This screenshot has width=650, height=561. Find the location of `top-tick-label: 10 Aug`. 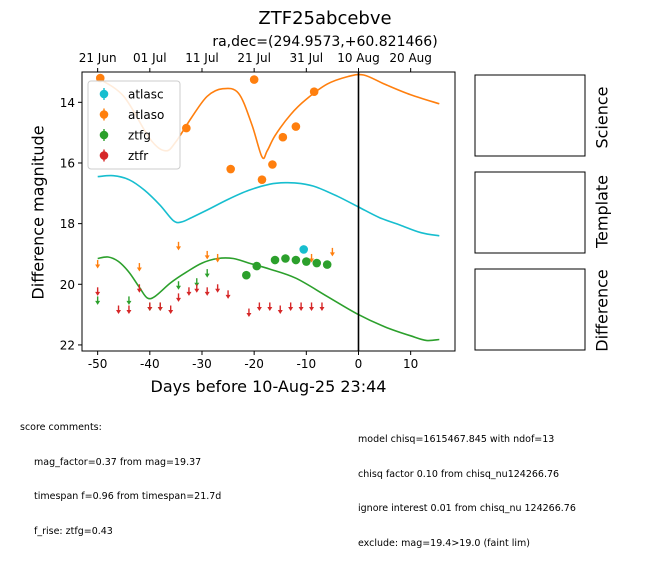

top-tick-label: 10 Aug is located at coordinates (358, 58).